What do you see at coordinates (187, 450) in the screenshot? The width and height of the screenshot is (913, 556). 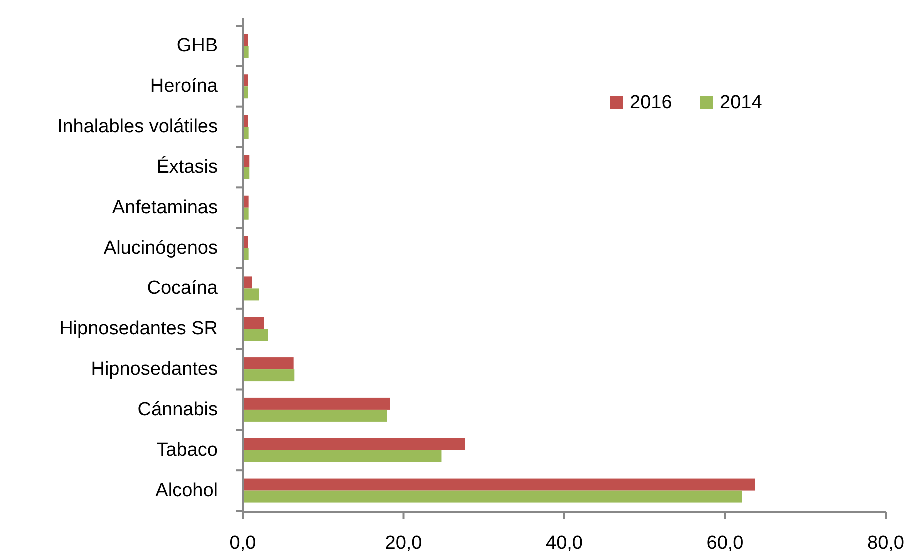 I see `y-tick-label: Tabaco` at bounding box center [187, 450].